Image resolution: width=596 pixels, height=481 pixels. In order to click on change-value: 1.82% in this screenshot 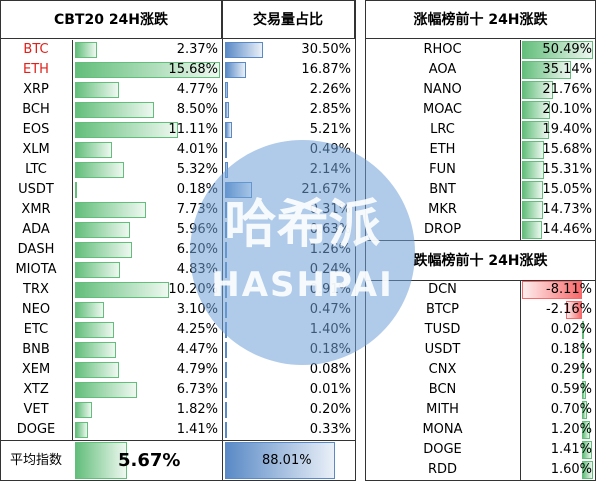, I will do `click(197, 409)`.